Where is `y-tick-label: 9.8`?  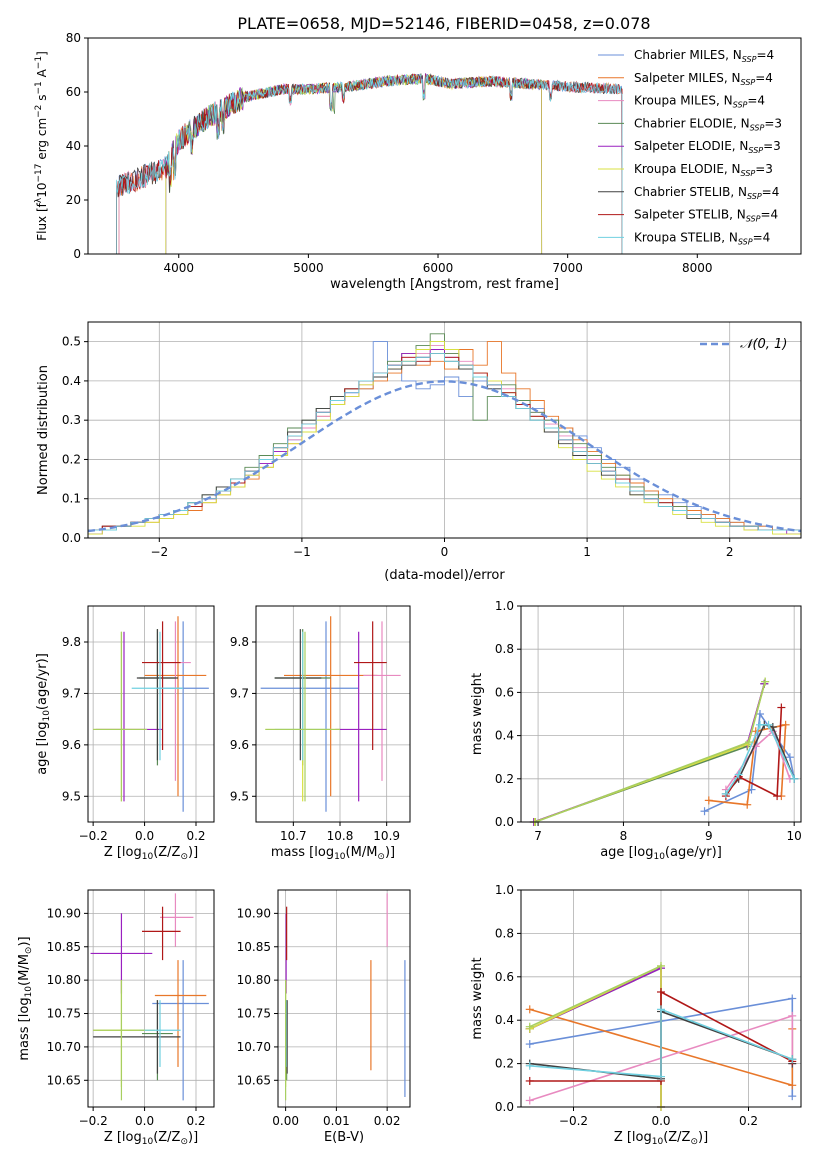
y-tick-label: 9.8 is located at coordinates (71, 642).